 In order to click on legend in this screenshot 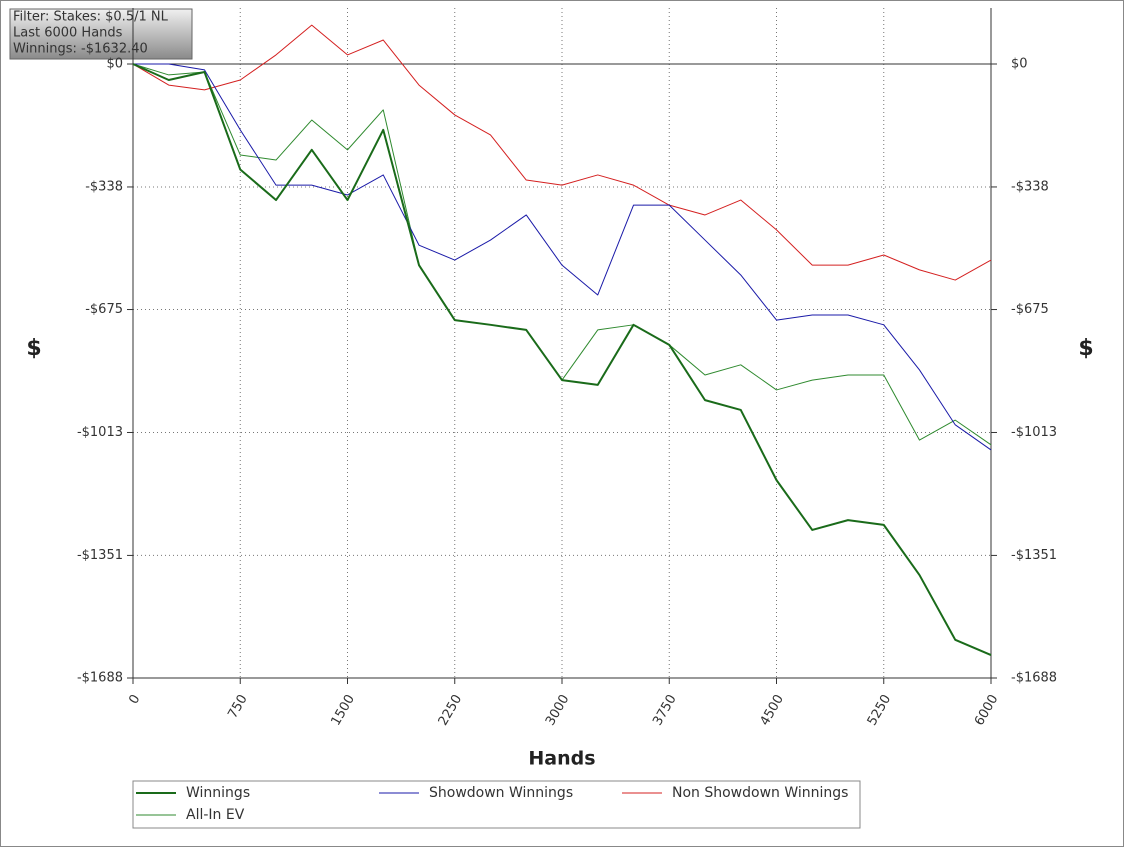, I will do `click(496, 804)`.